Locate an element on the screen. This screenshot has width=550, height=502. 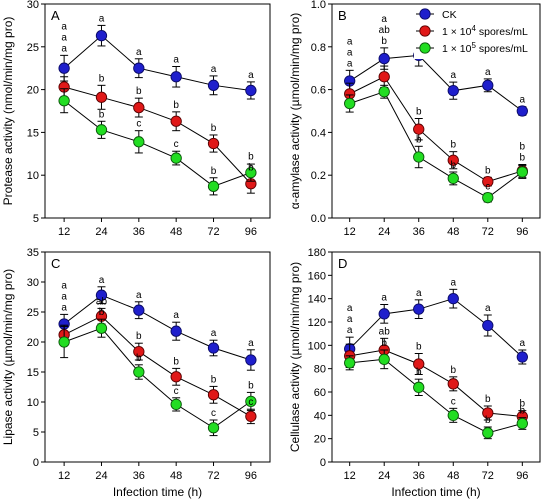
y-tick-label: 0.2 is located at coordinates (318, 176).